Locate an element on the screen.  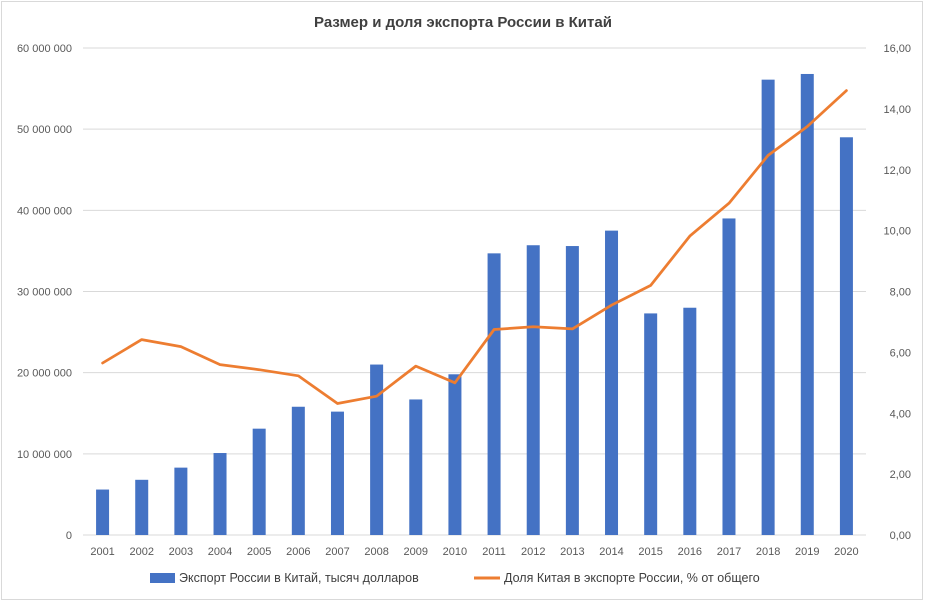
right-tick-label: 10,00 is located at coordinates (897, 232).